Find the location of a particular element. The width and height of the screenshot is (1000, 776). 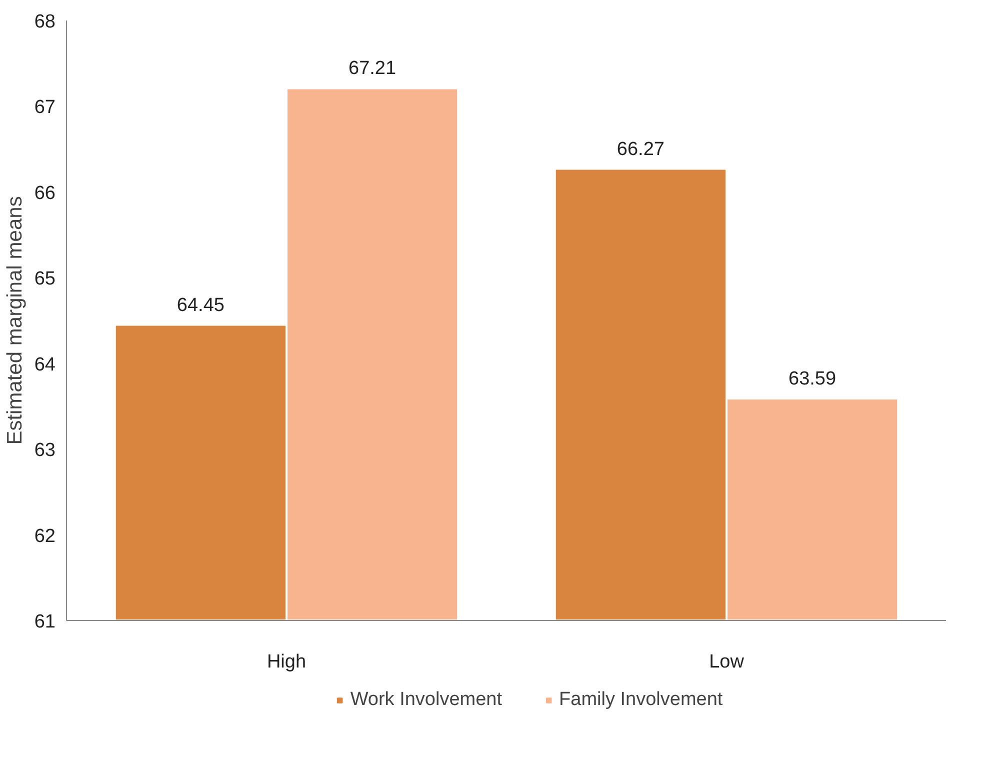

y-tick-label: 61 is located at coordinates (45, 622).